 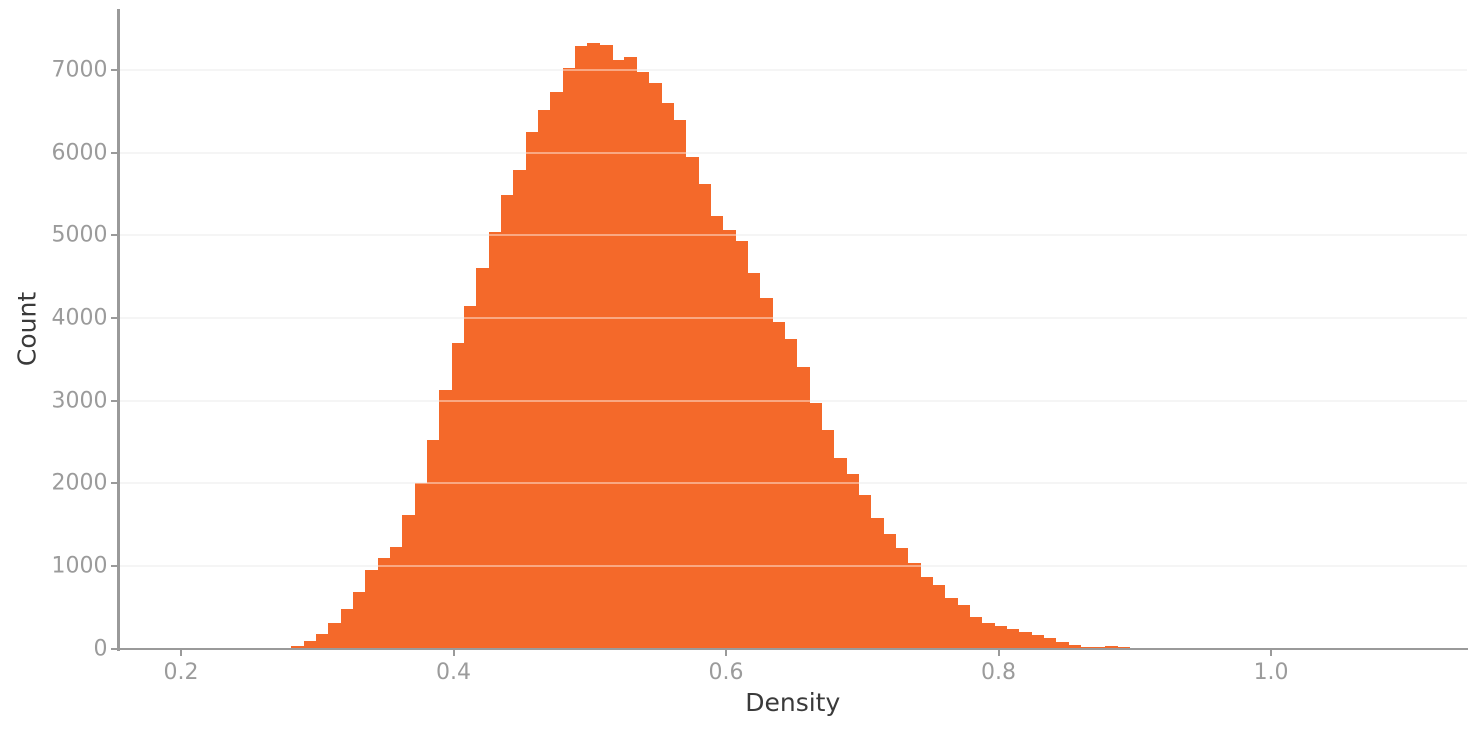 I want to click on x-tick-label: 0.2, so click(x=181, y=672).